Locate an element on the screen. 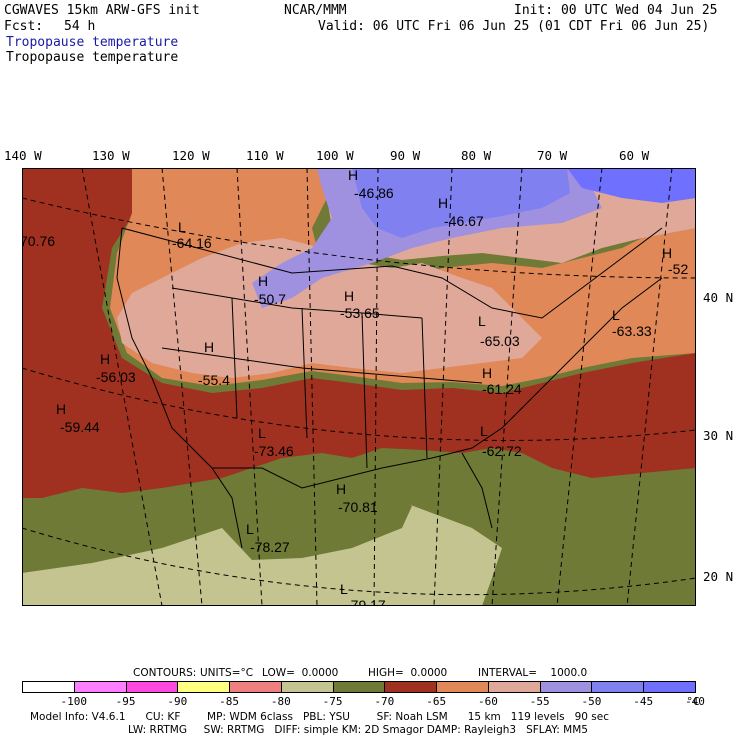  colorbar-label: -70 is located at coordinates (384, 701).